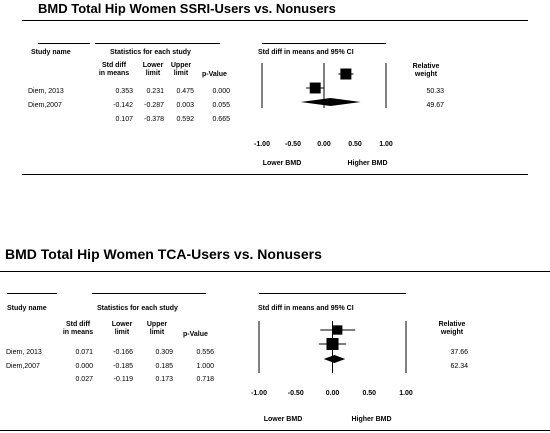  I want to click on upper-value: 0.185, so click(164, 366).